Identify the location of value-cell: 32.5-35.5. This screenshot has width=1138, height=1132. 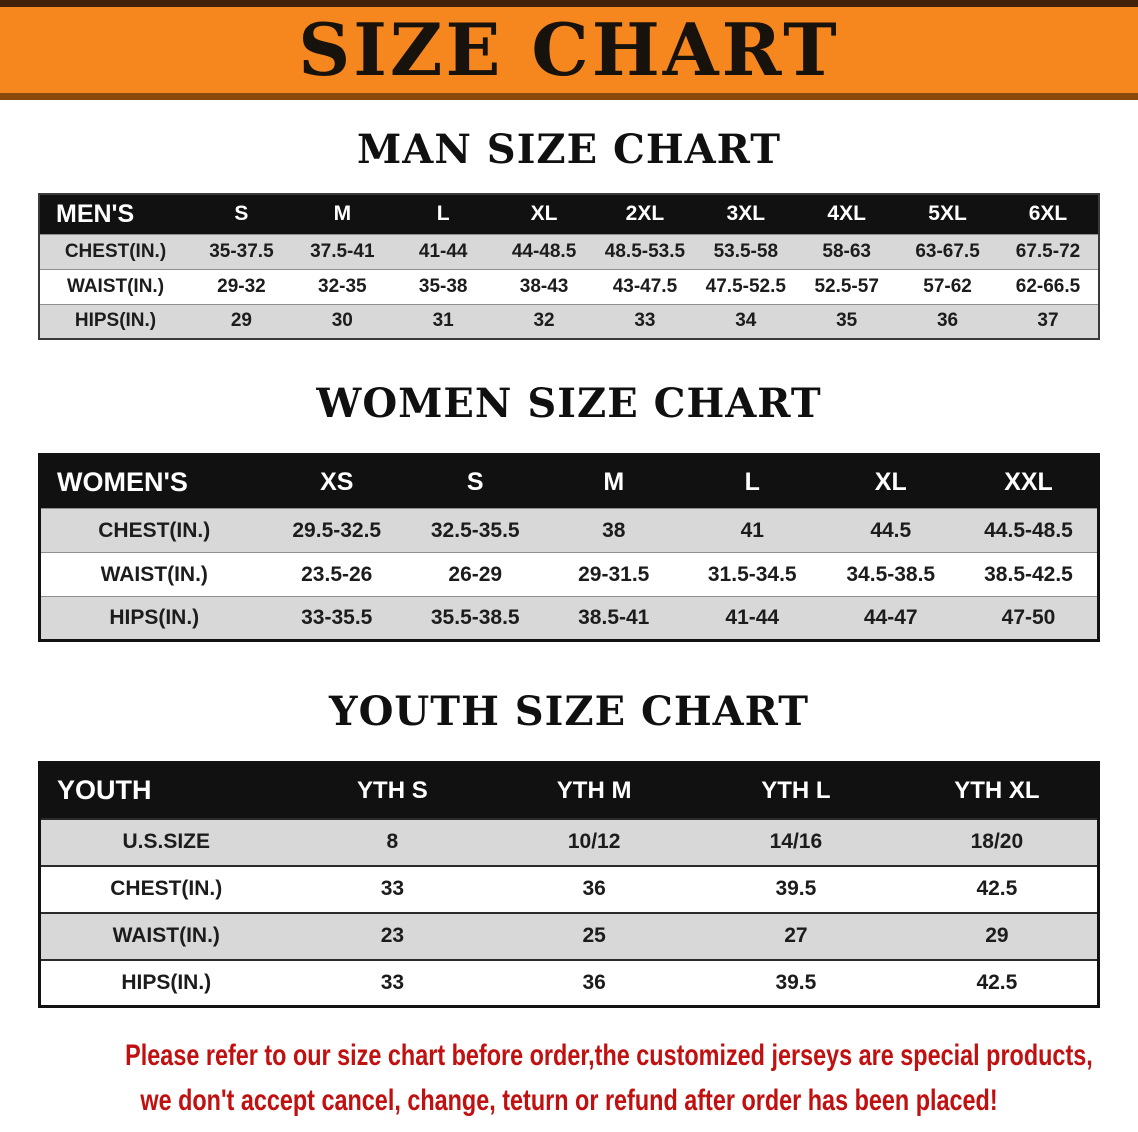
(475, 530).